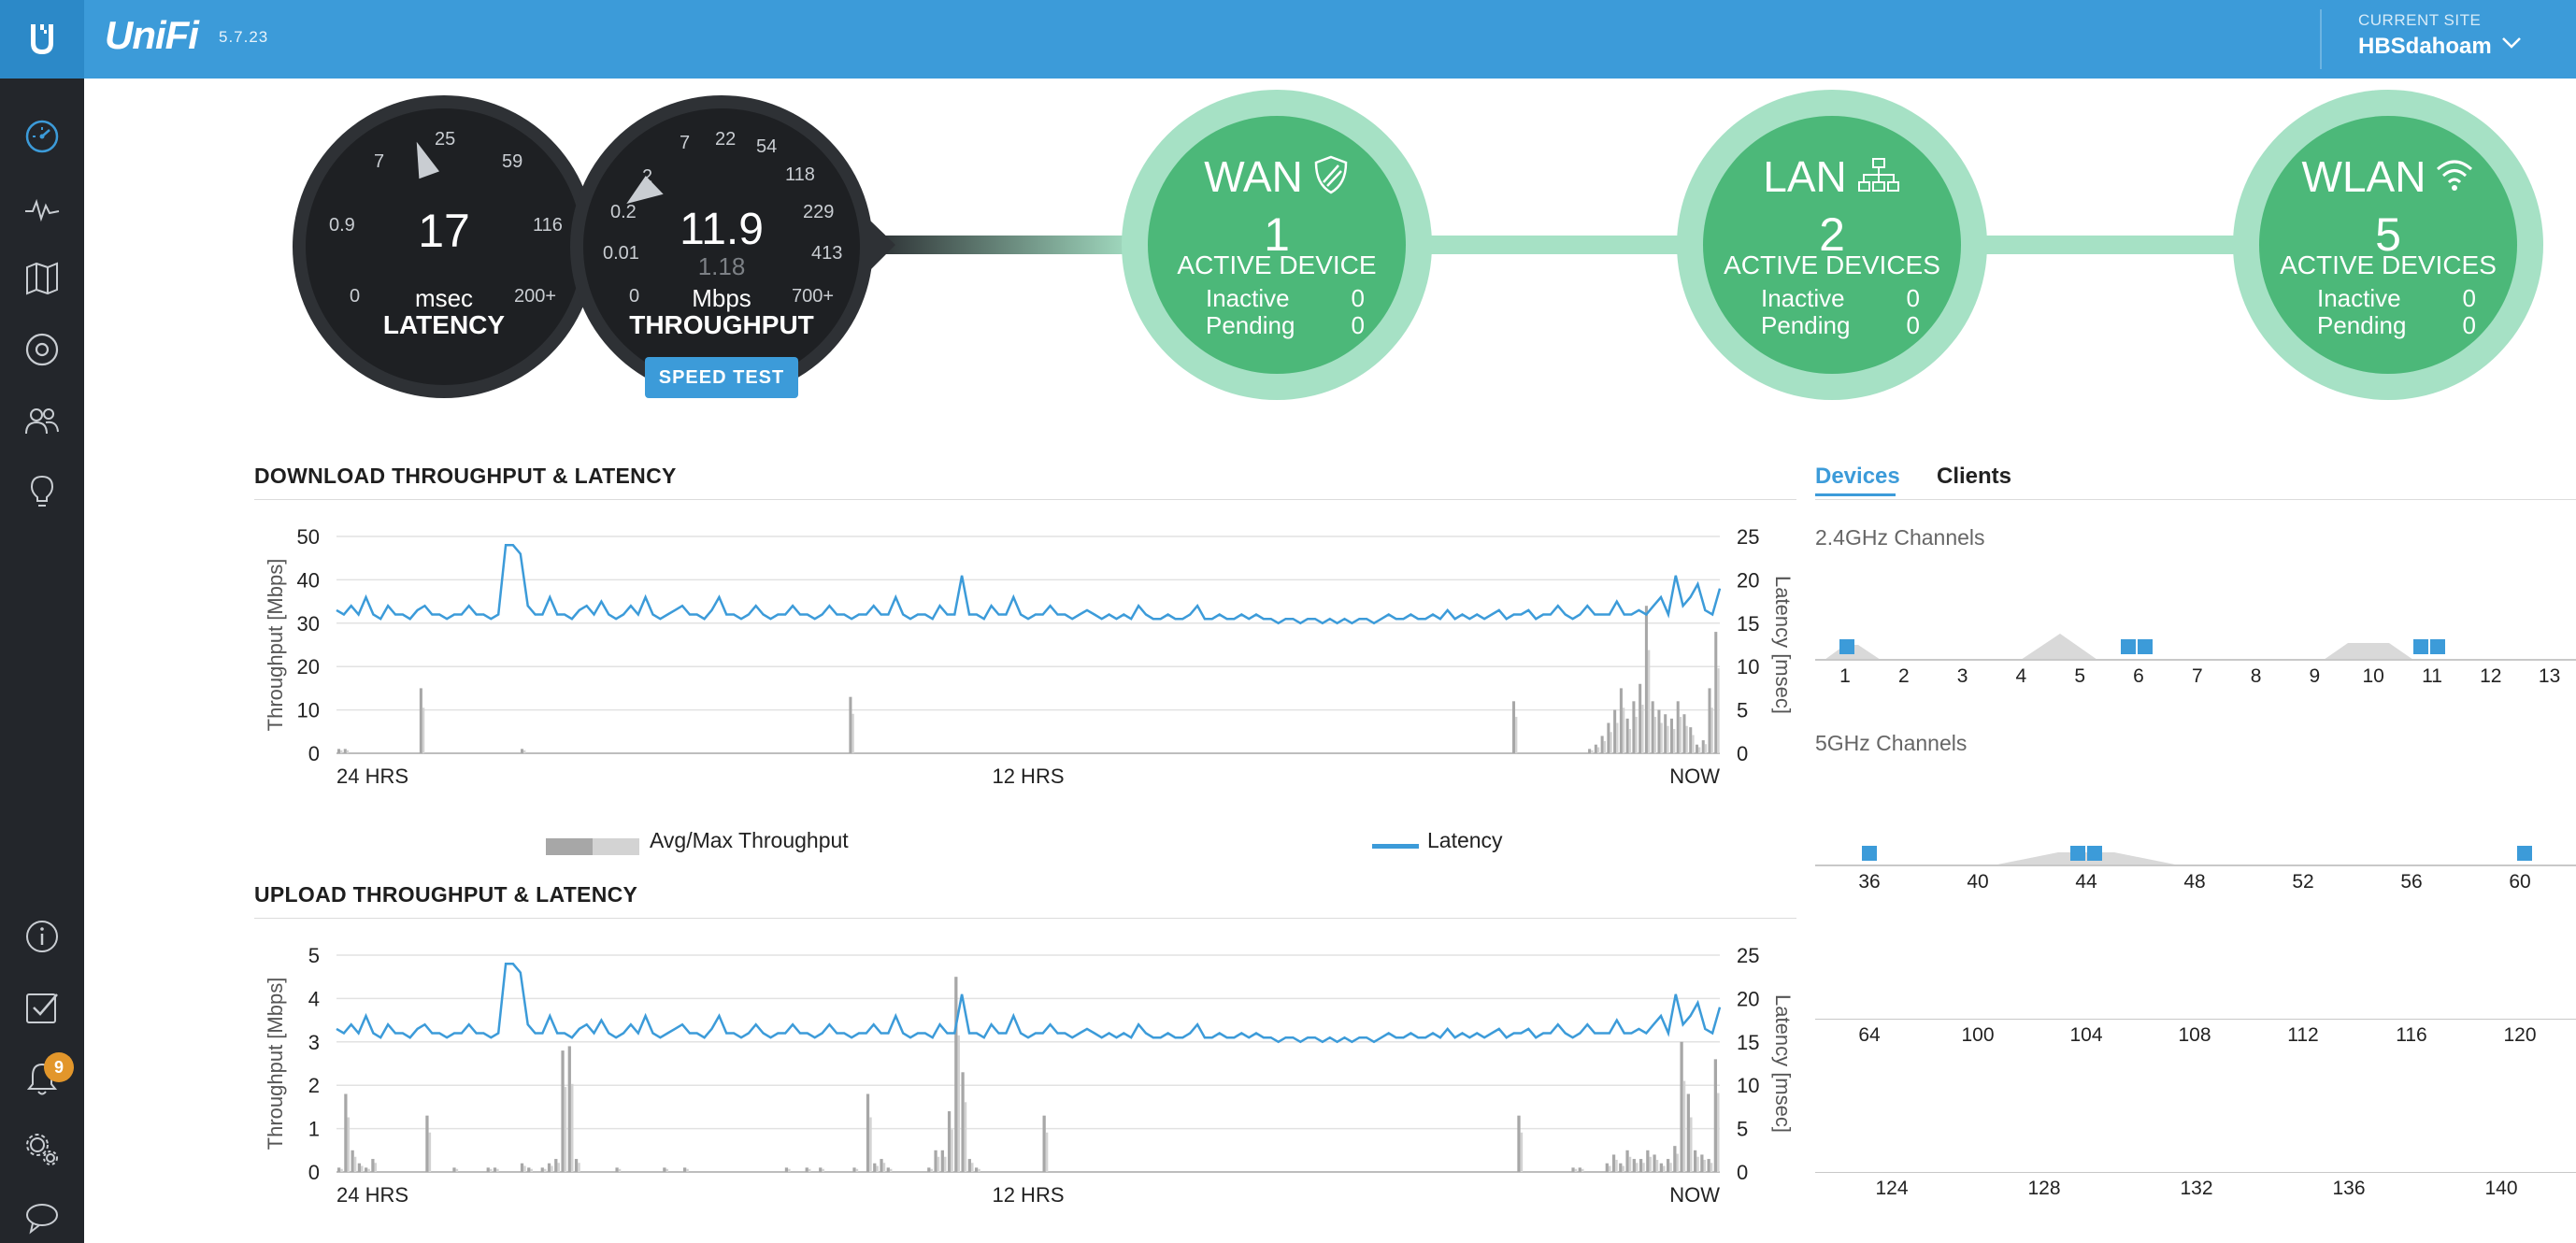  I want to click on info-icon, so click(42, 936).